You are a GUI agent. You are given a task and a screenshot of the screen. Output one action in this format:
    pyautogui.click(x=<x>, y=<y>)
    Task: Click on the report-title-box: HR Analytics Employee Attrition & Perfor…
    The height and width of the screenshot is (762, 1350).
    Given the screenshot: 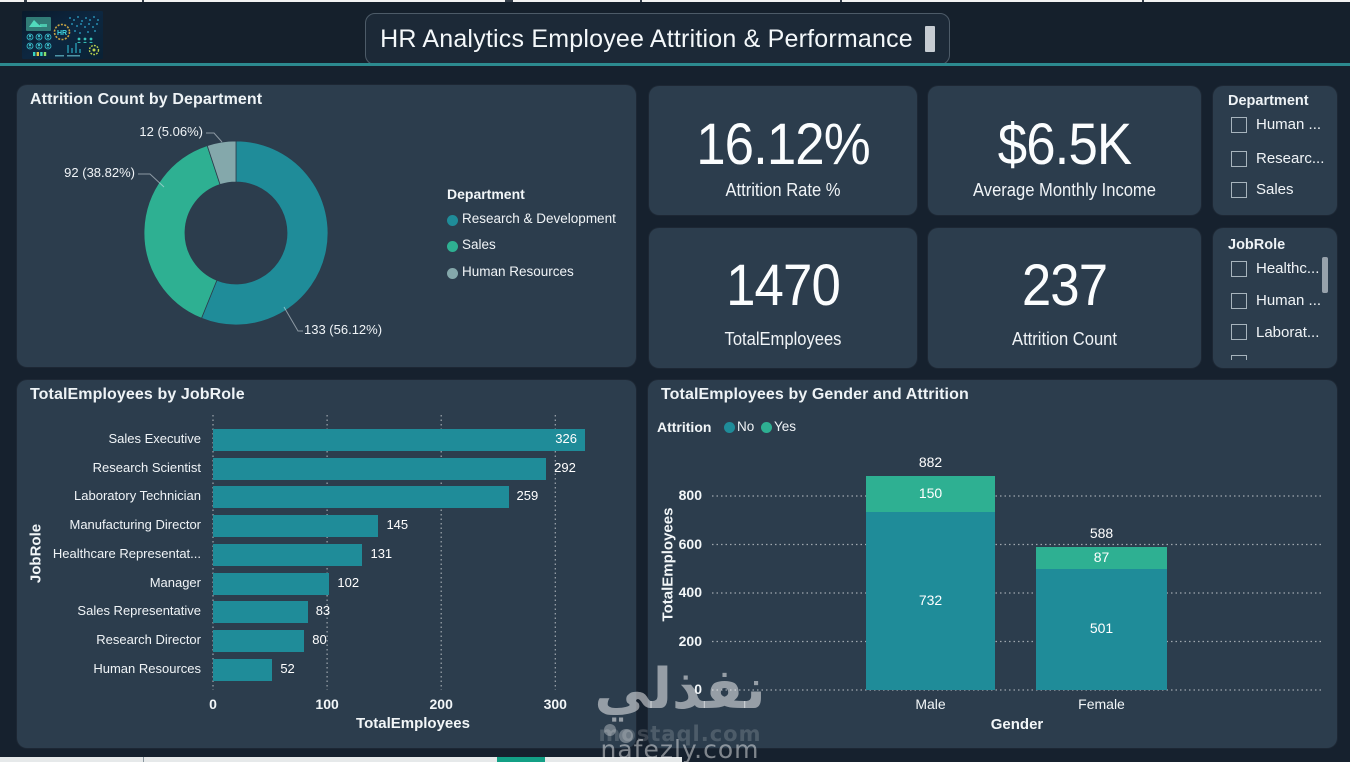 What is the action you would take?
    pyautogui.click(x=657, y=39)
    